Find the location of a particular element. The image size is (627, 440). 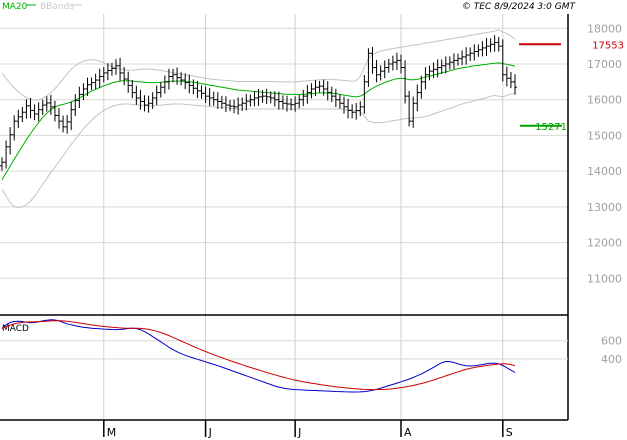

x-tick-label: J is located at coordinates (299, 432).